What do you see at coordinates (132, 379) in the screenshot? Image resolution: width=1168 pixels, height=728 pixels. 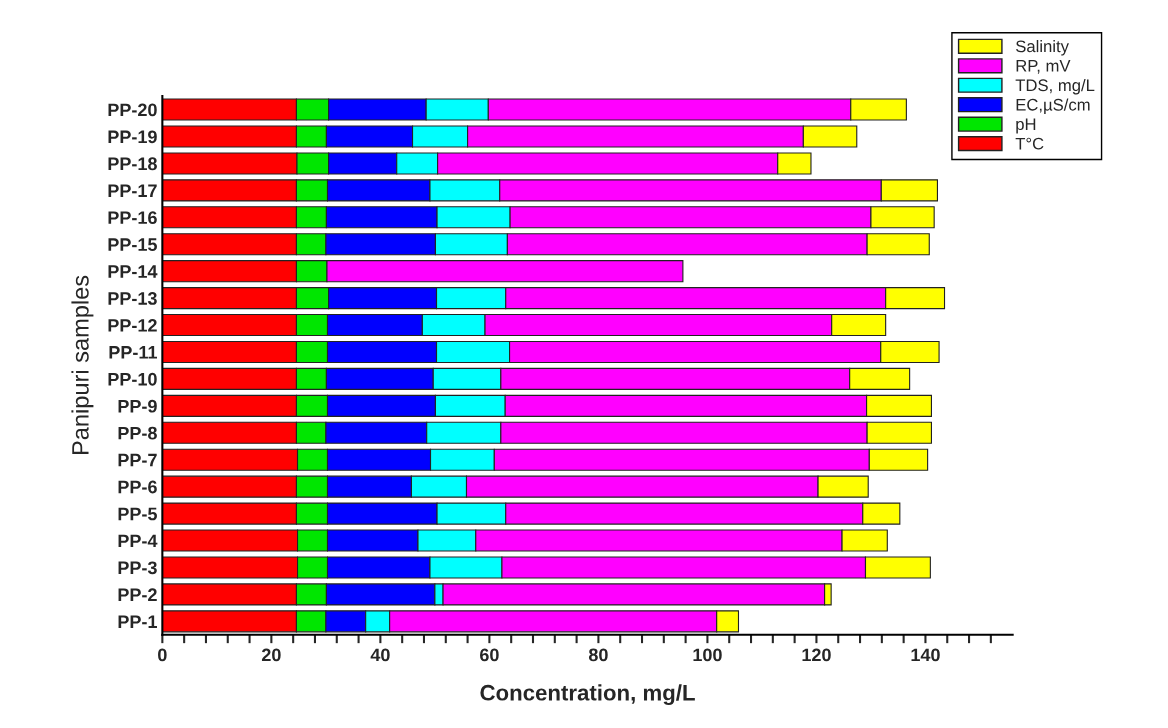 I see `y-tick-label: PP-10` at bounding box center [132, 379].